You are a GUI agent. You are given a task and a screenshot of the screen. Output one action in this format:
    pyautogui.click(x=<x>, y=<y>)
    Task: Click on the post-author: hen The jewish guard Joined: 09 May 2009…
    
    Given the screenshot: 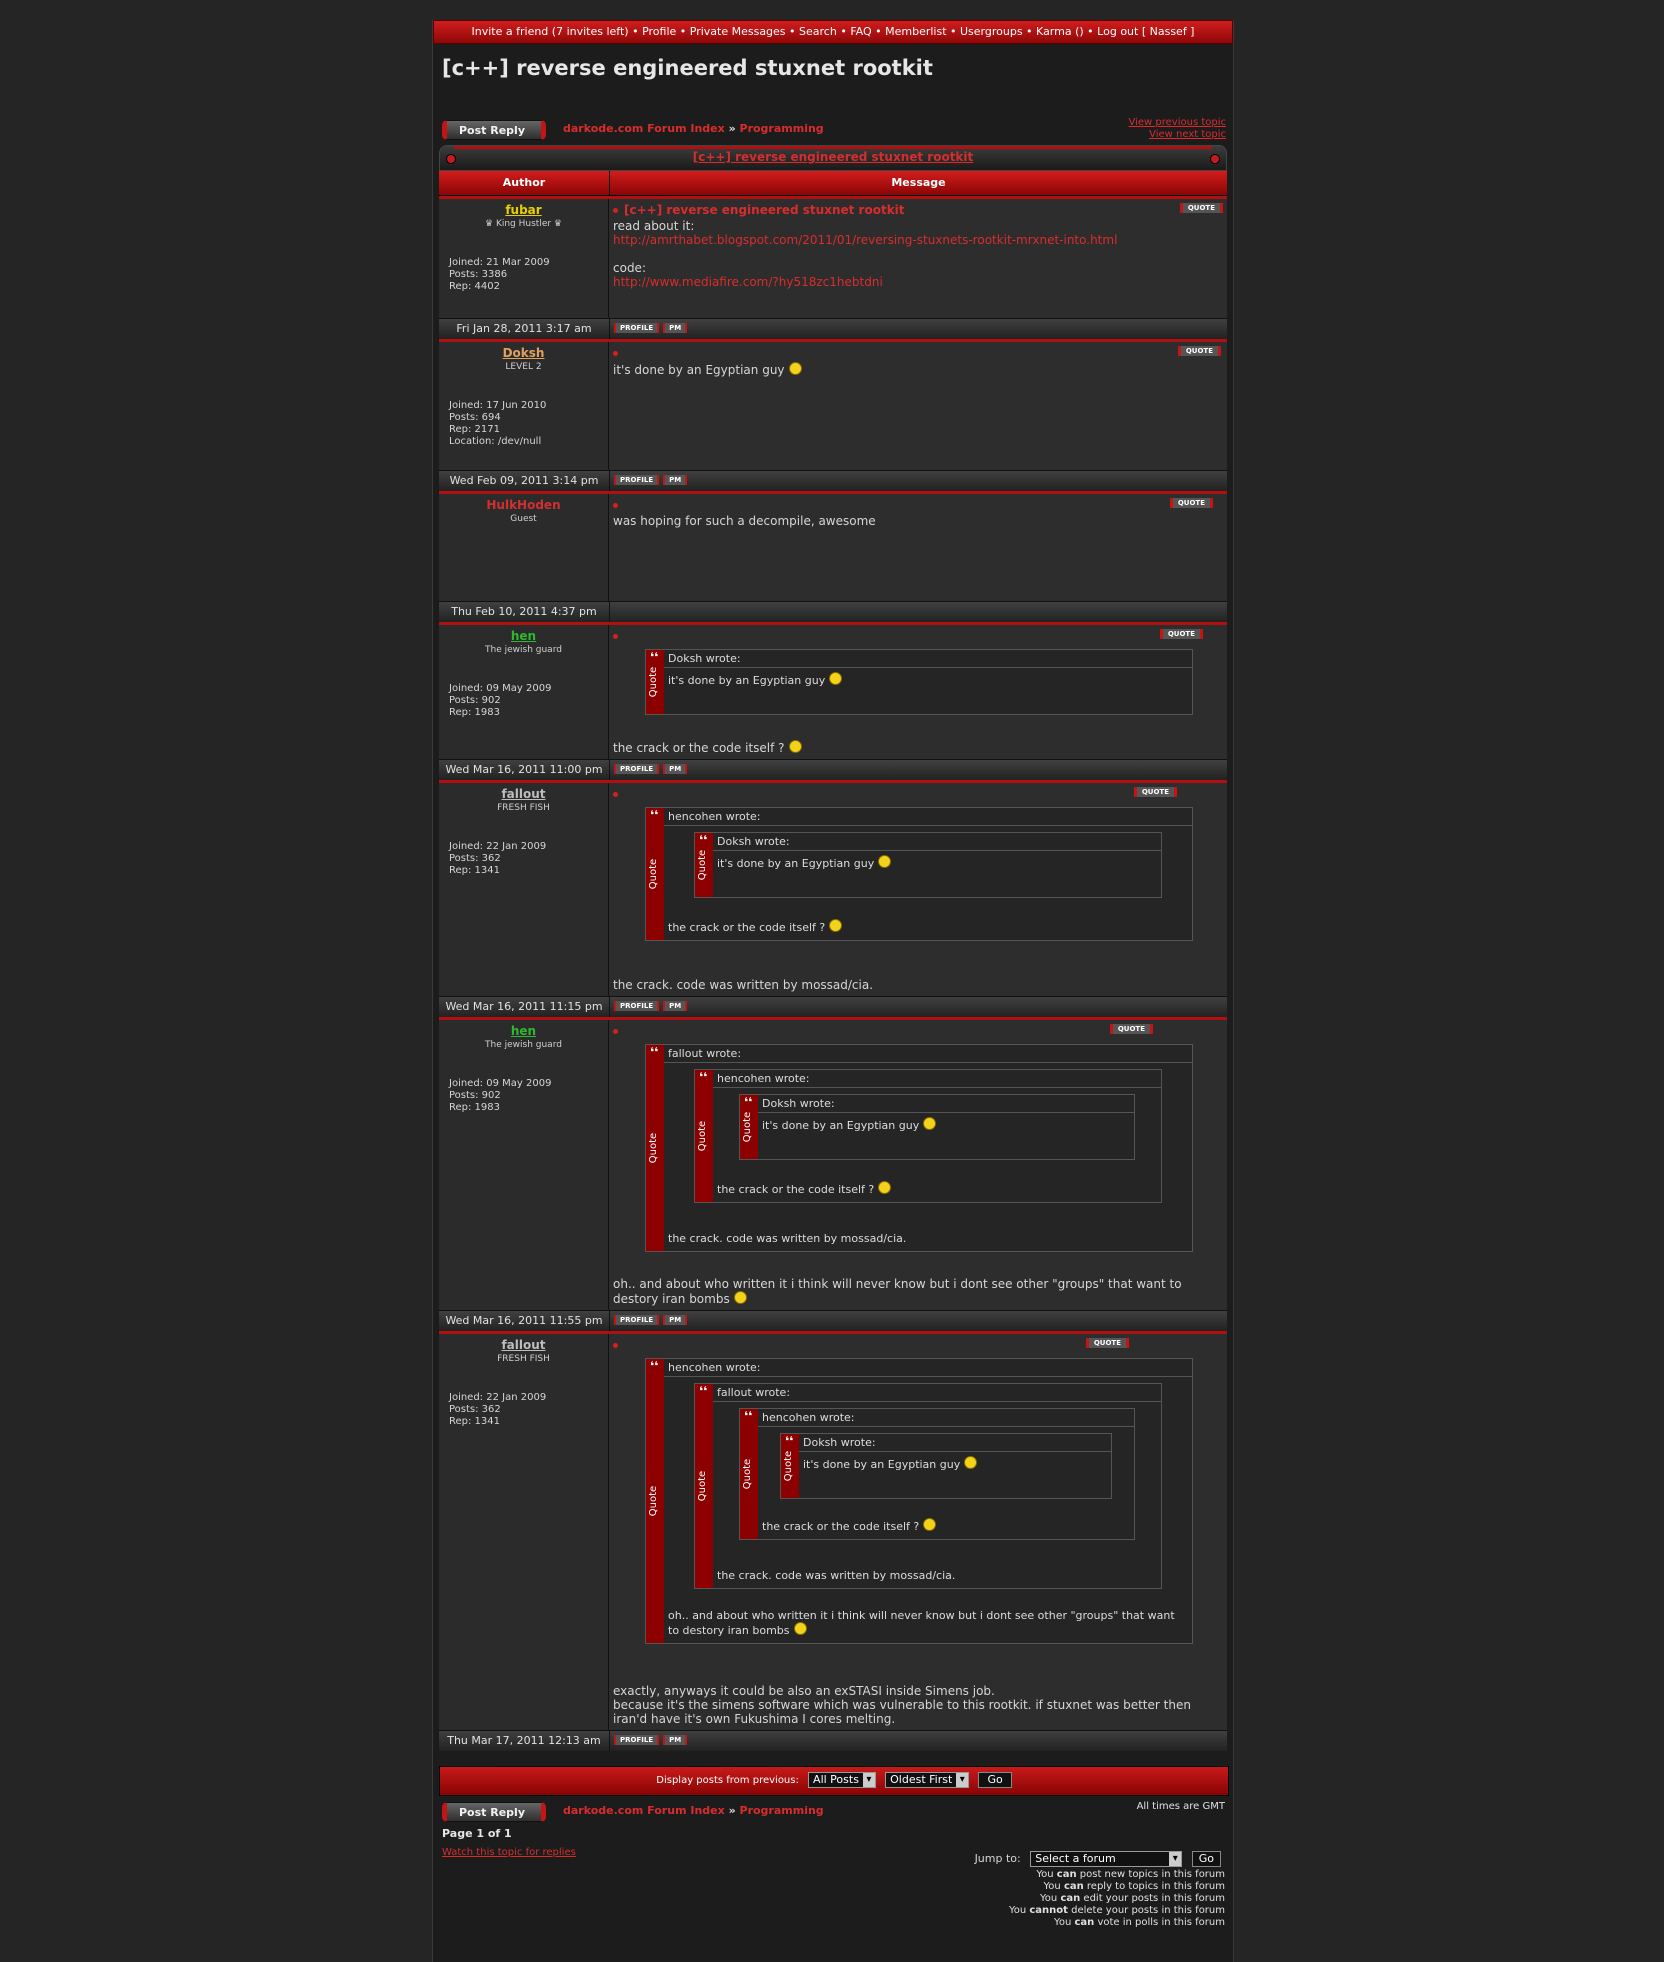 What is the action you would take?
    pyautogui.click(x=524, y=692)
    